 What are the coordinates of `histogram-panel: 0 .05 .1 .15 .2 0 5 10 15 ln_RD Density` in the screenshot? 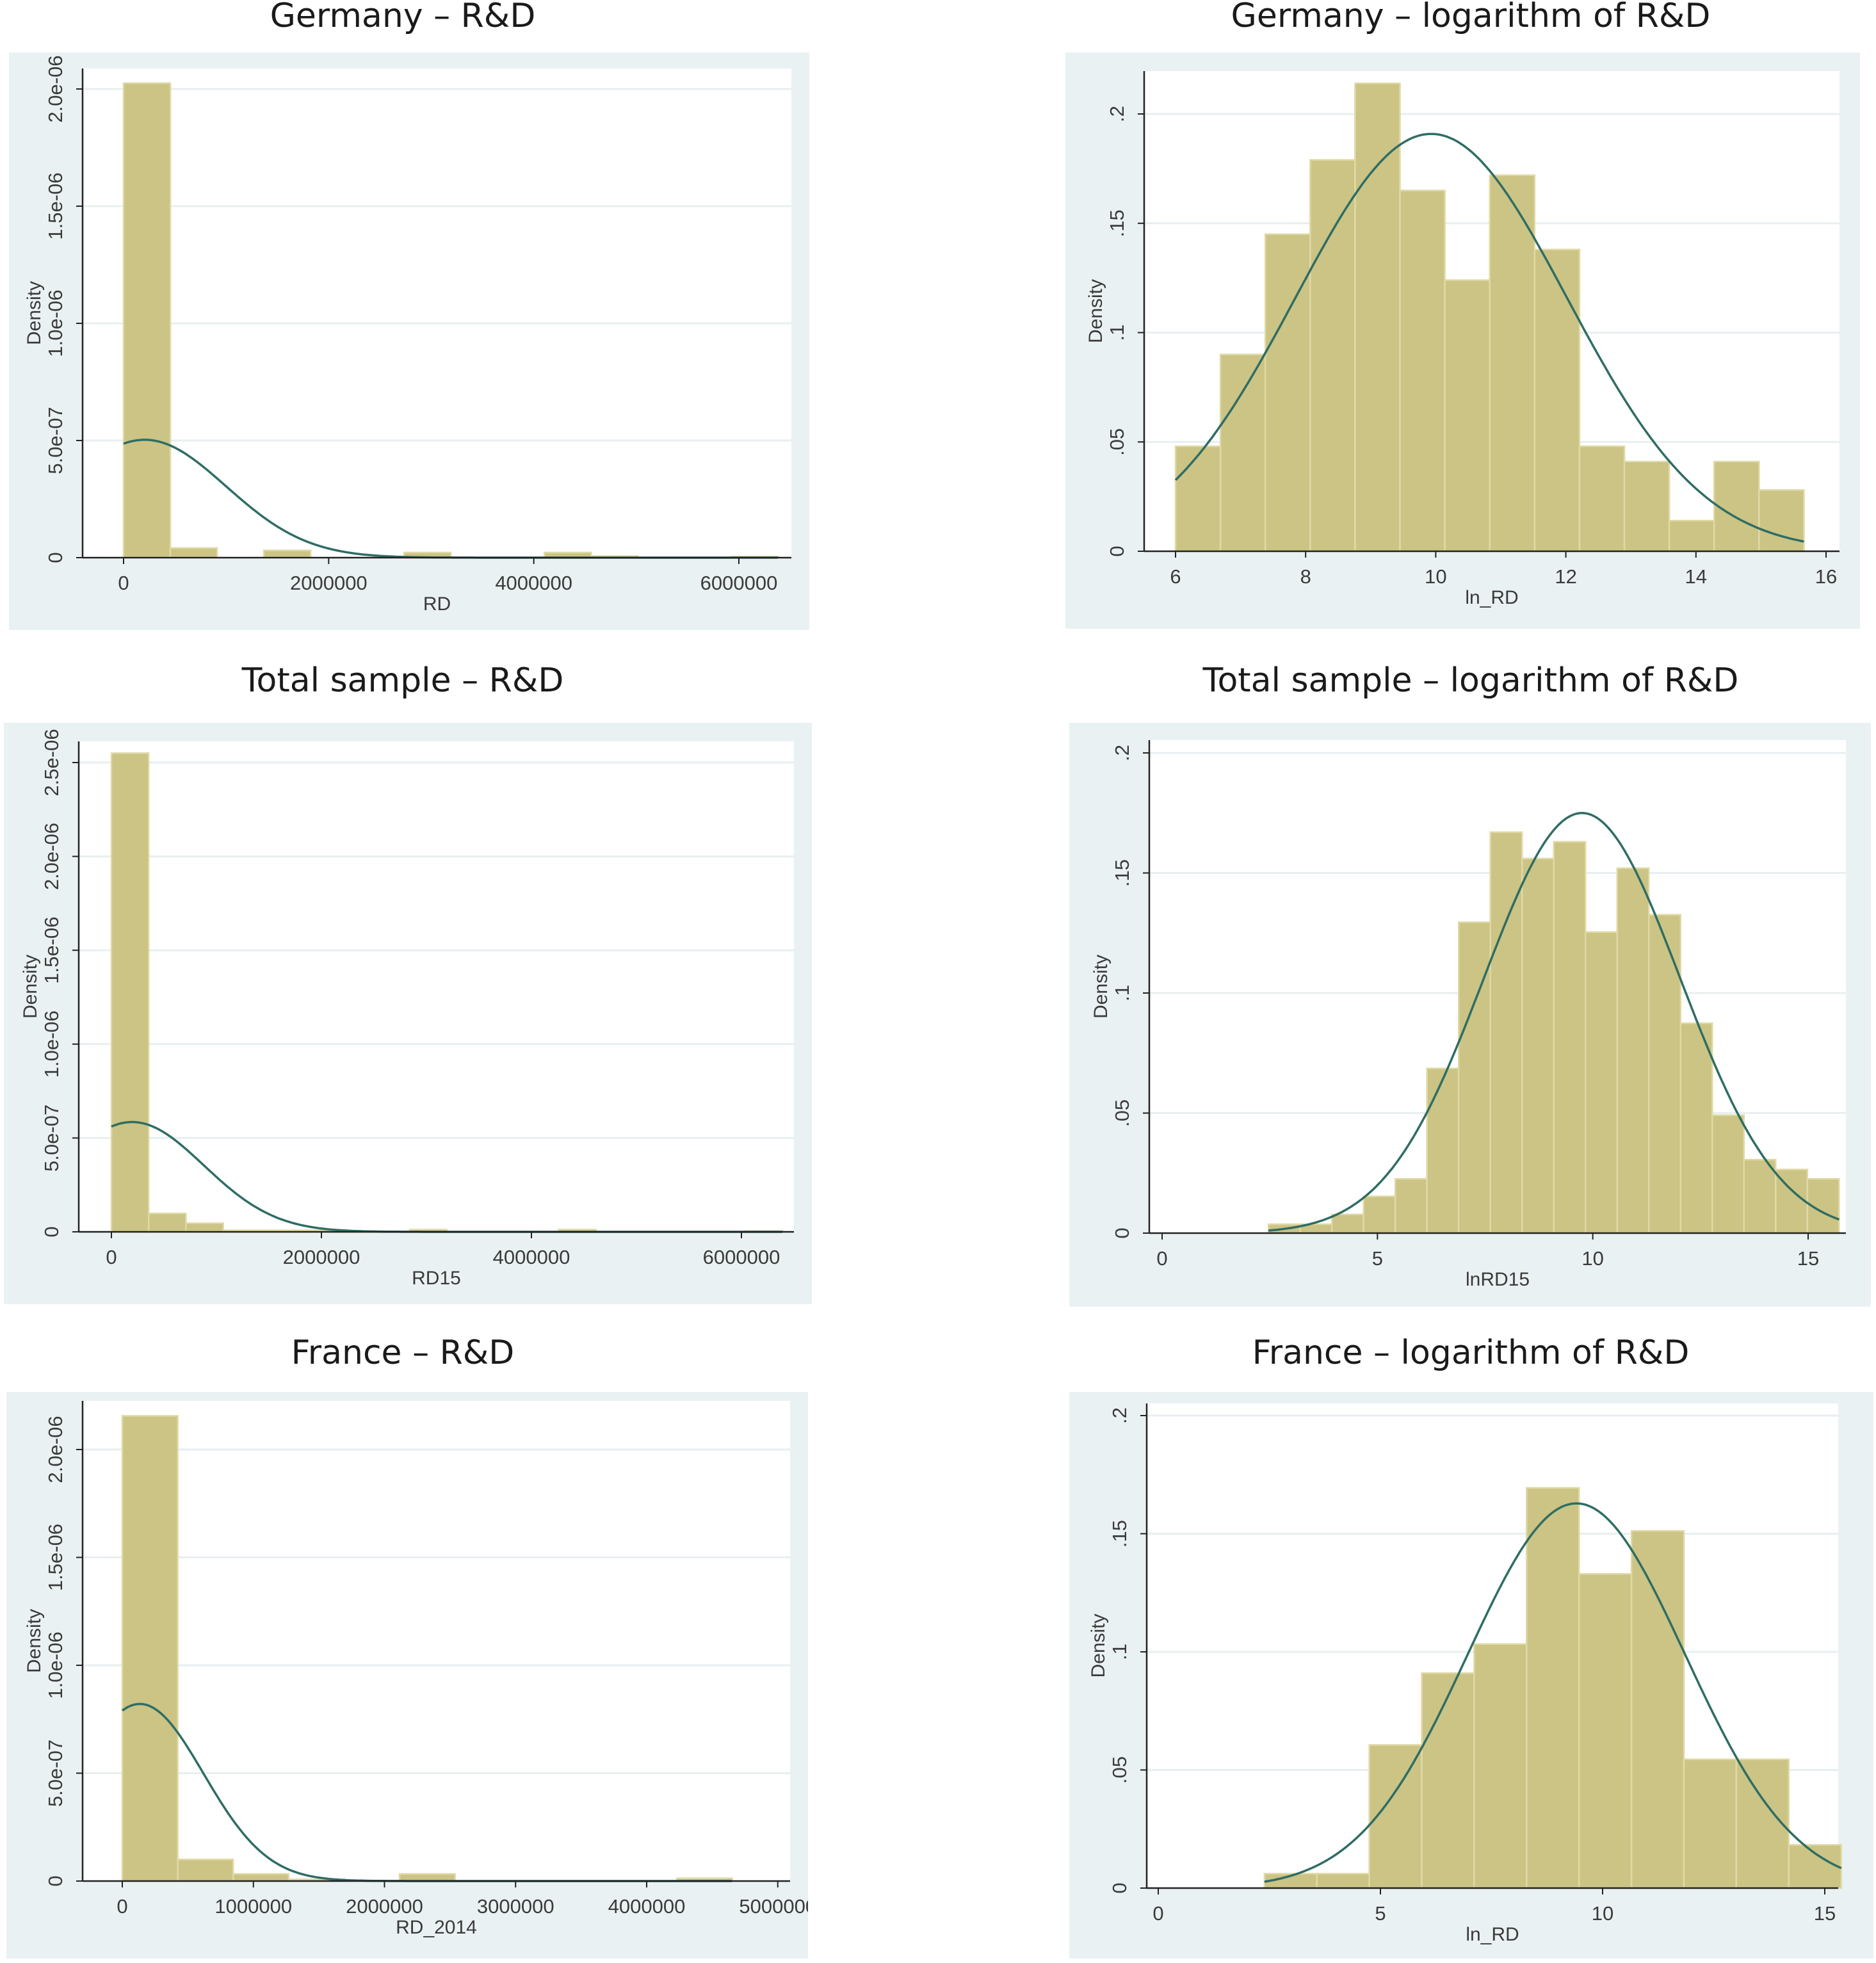 It's located at (1471, 1676).